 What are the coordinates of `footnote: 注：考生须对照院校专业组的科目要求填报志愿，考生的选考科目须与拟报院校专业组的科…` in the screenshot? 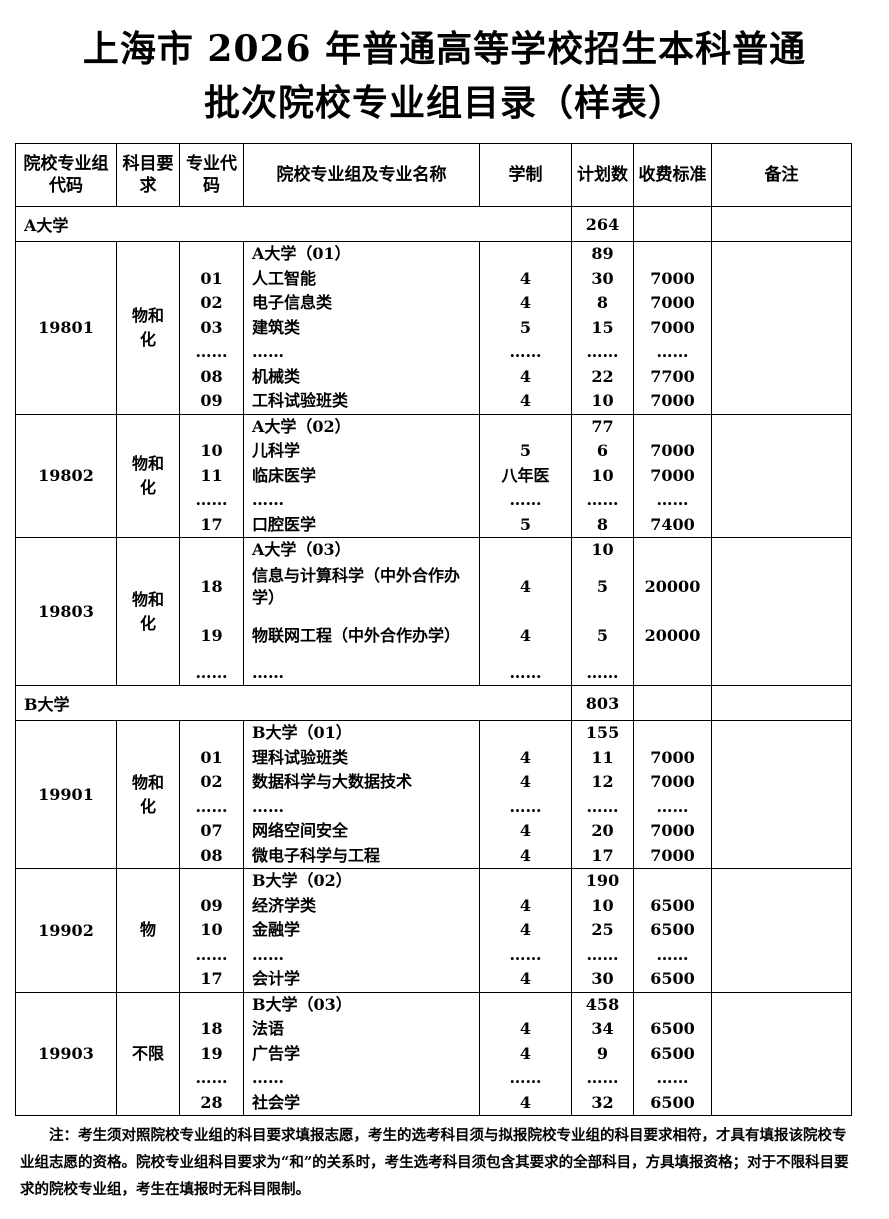 It's located at (434, 1162).